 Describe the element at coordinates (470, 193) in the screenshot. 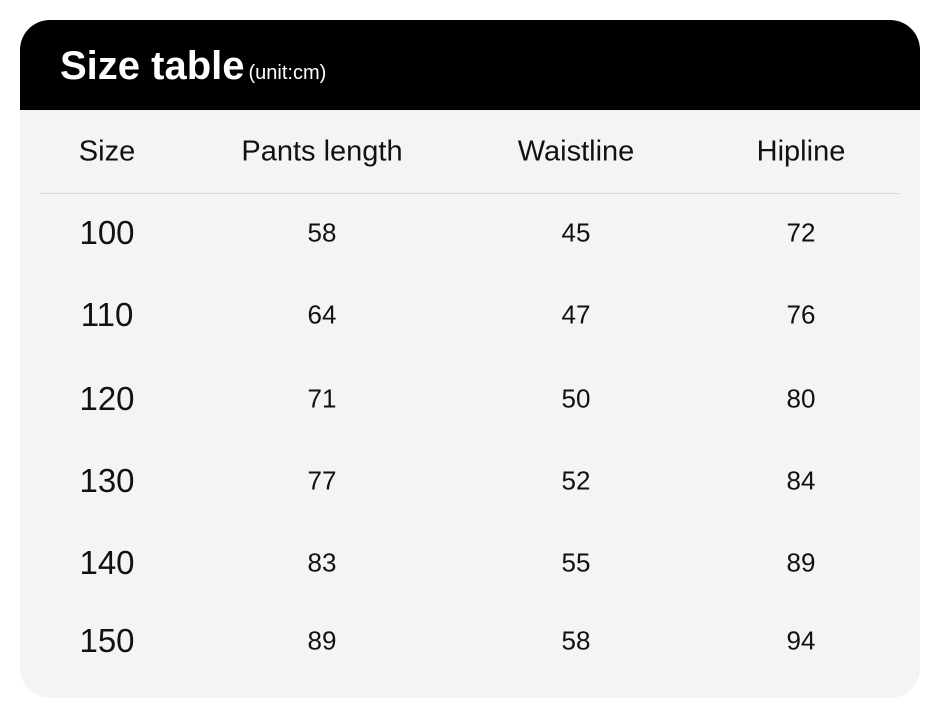

I see `header-divider` at that location.